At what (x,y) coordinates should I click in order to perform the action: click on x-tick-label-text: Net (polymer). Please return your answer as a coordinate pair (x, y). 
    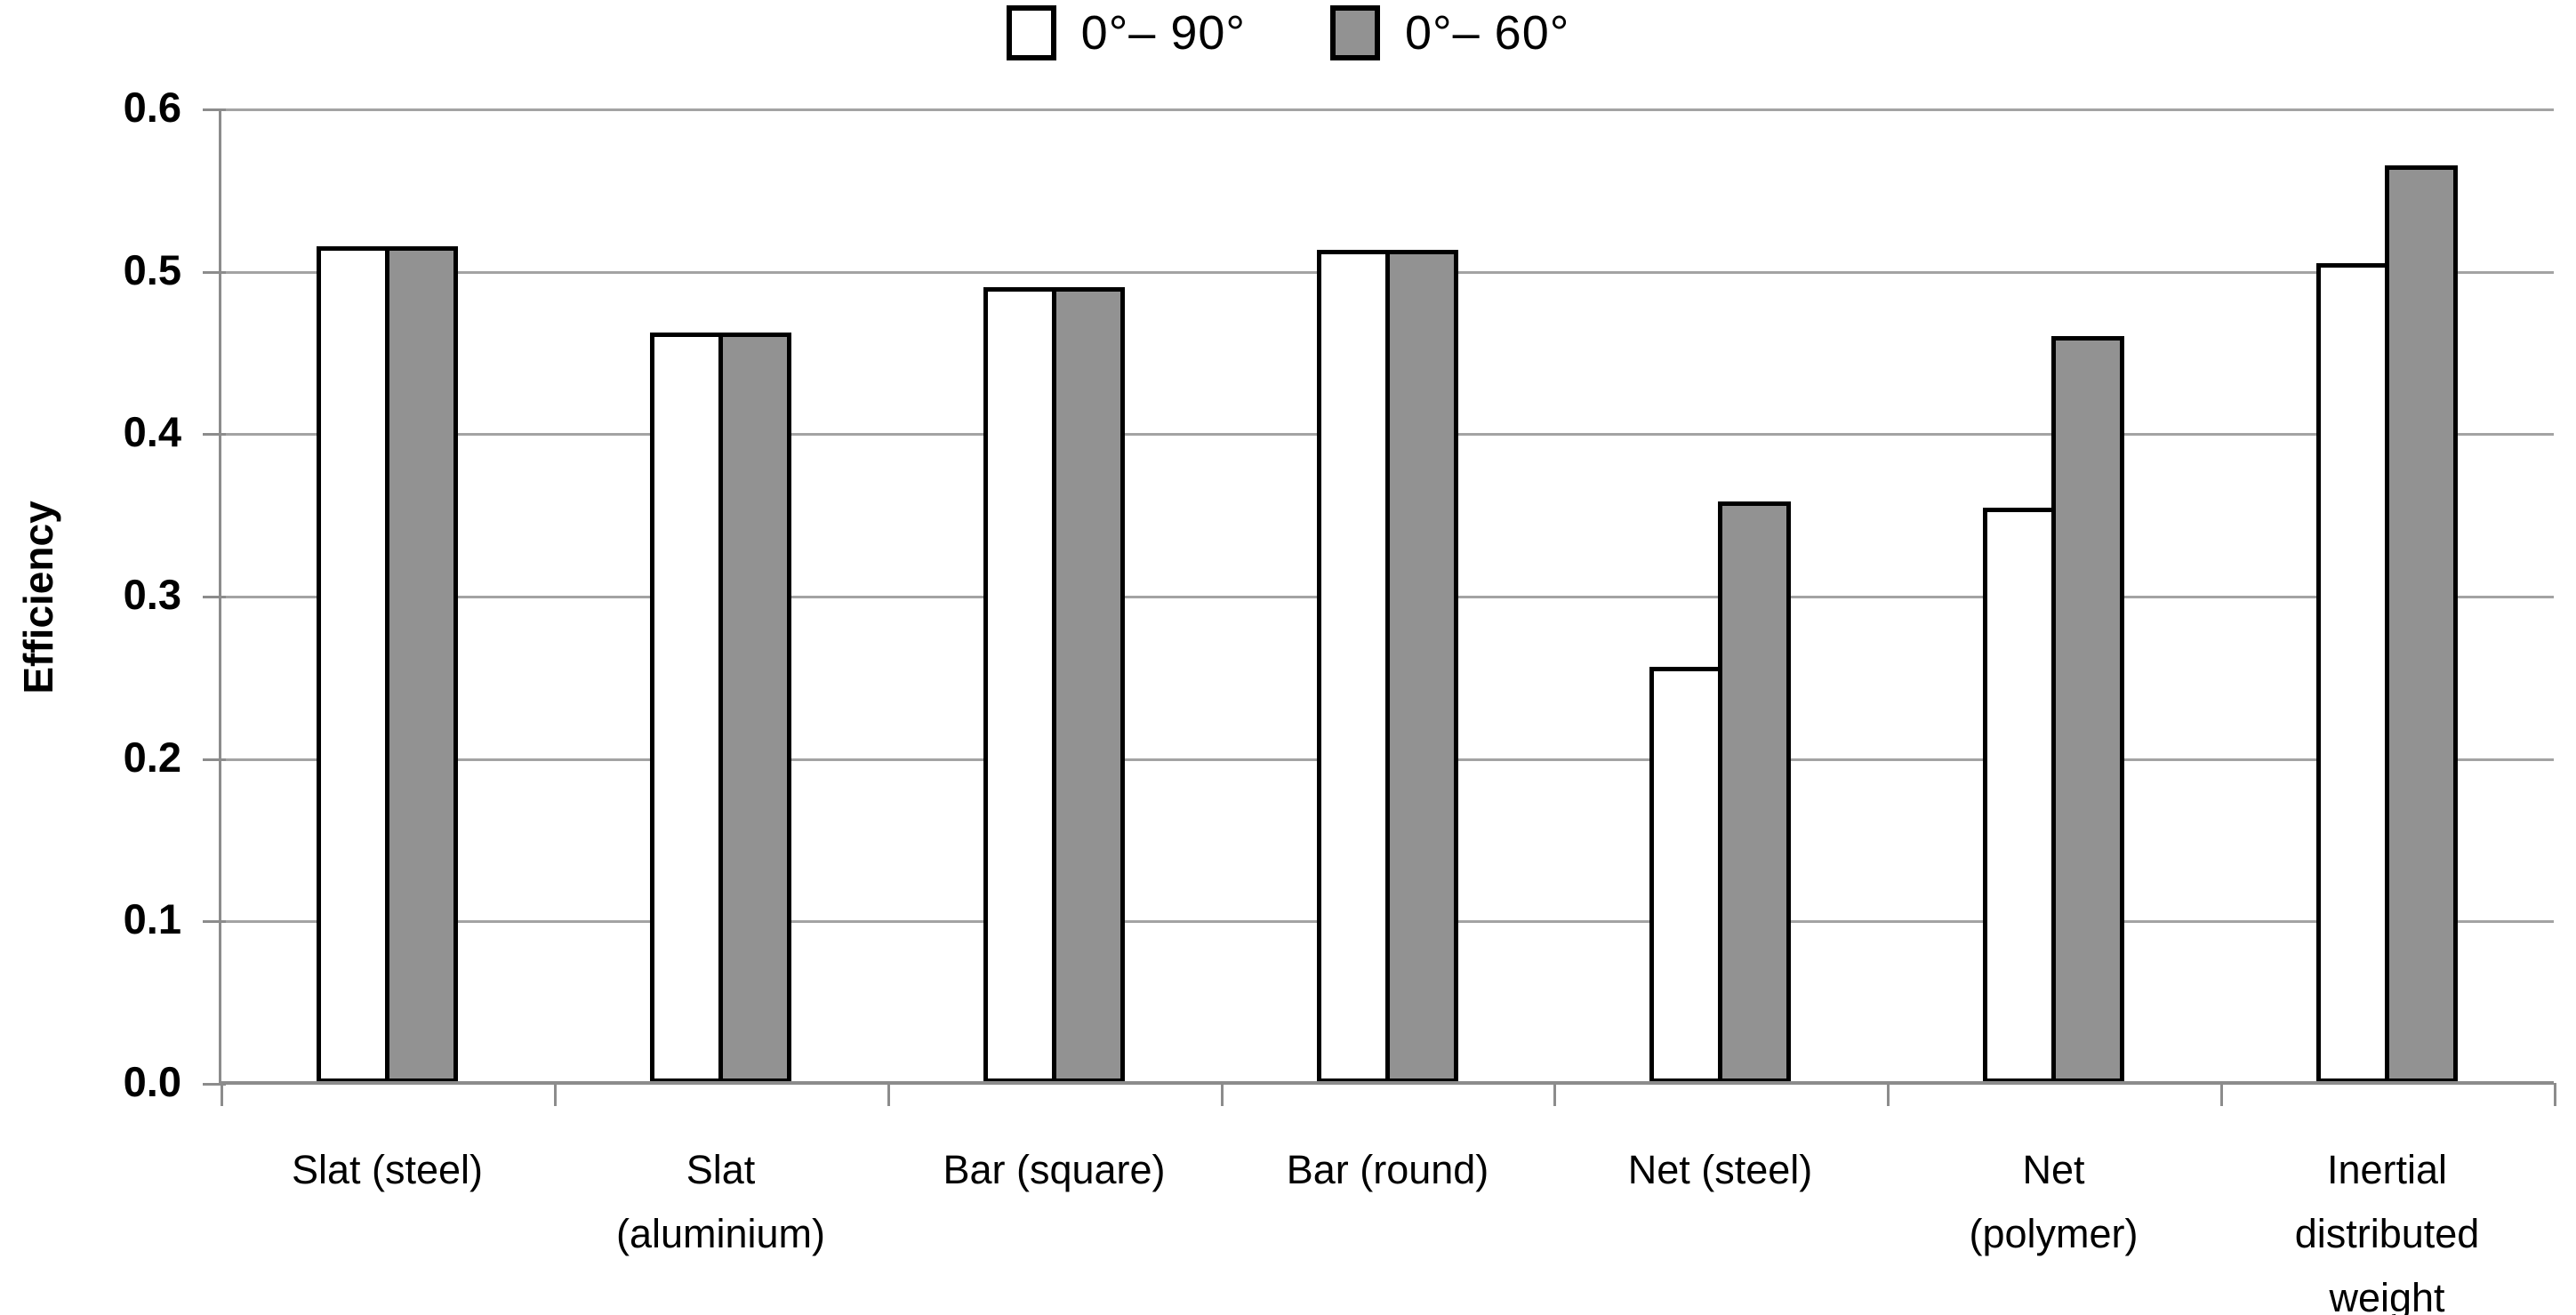
    Looking at the image, I should click on (2054, 1201).